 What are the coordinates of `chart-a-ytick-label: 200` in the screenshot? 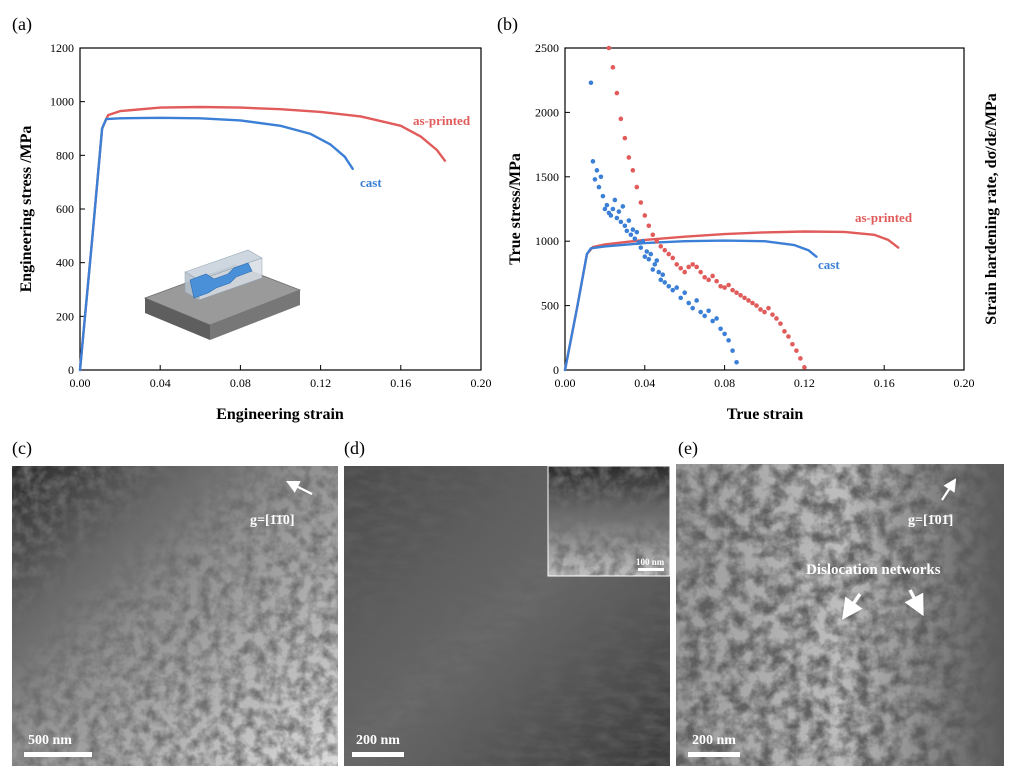 It's located at (65, 316).